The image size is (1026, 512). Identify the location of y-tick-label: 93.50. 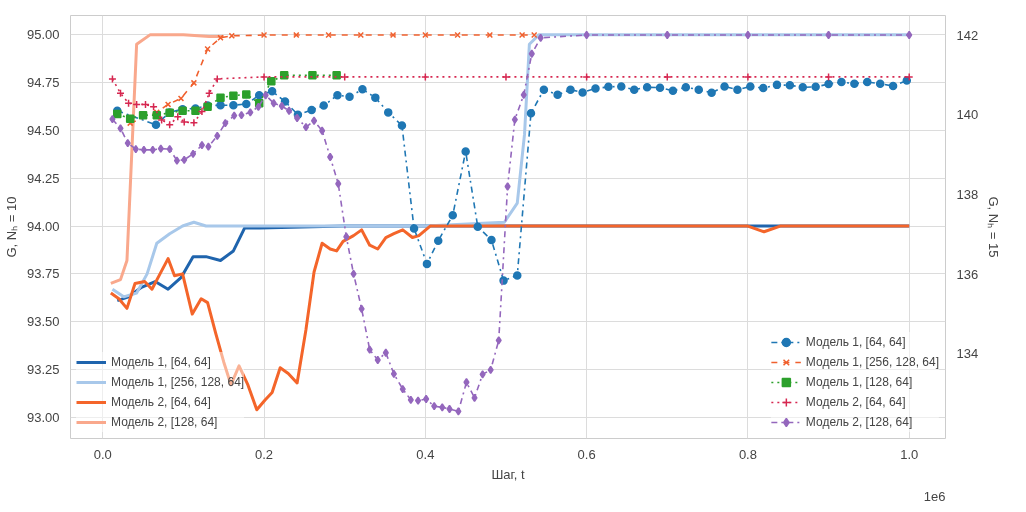
(43, 322).